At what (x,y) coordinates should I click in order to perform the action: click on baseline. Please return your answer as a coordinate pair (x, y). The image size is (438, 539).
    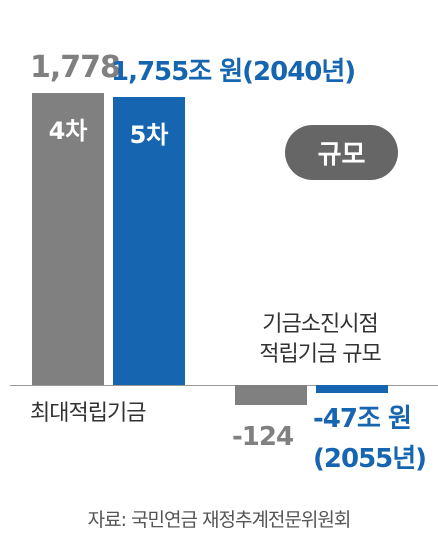
    Looking at the image, I should click on (224, 385).